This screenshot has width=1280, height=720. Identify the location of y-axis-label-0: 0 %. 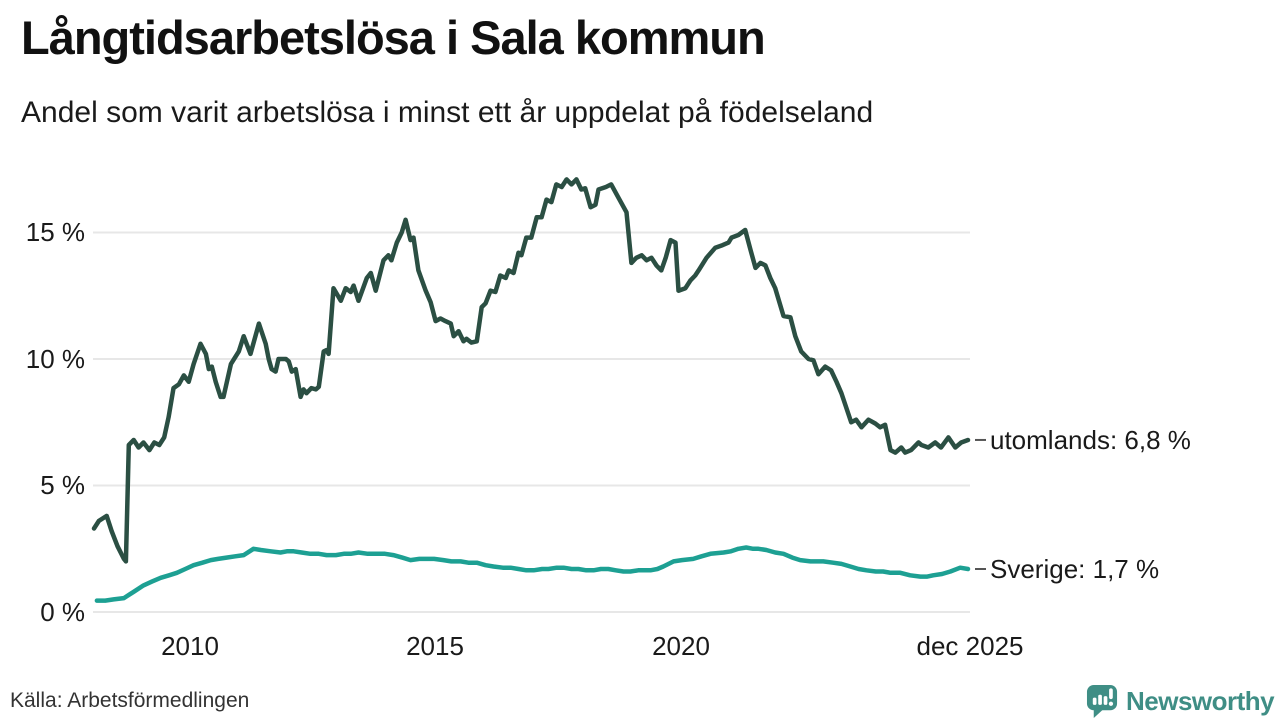
(62, 612).